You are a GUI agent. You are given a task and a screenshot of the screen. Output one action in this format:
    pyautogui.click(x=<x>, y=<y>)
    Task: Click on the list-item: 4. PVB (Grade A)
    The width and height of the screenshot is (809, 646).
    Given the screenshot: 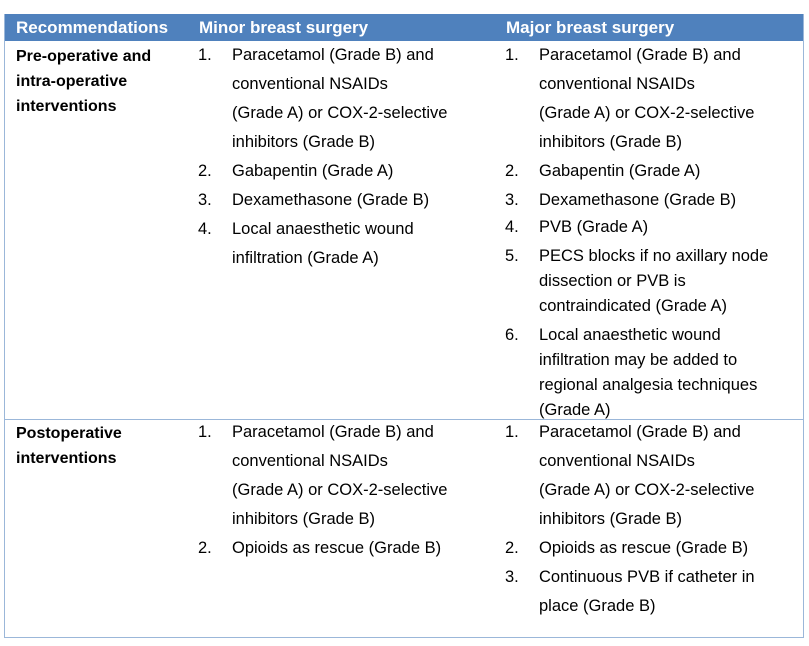 What is the action you would take?
    pyautogui.click(x=577, y=227)
    